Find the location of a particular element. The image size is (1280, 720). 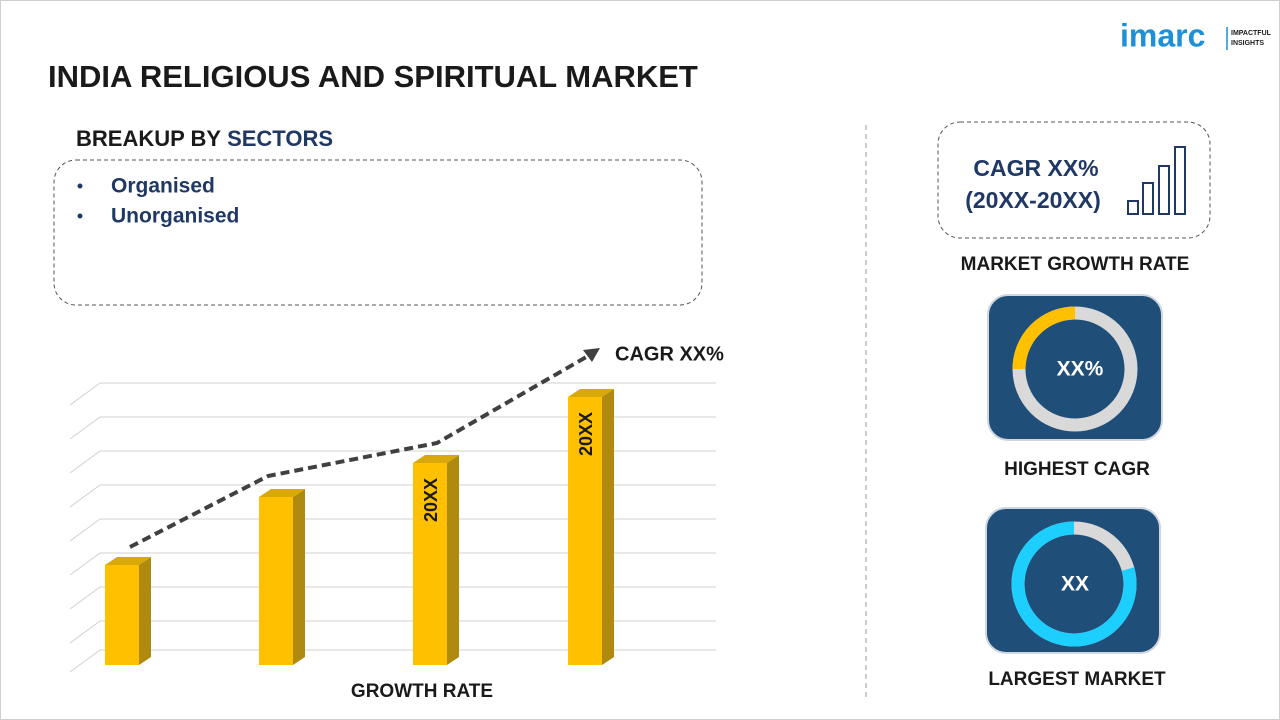

cagr-label: CAGR XX% is located at coordinates (669, 354).